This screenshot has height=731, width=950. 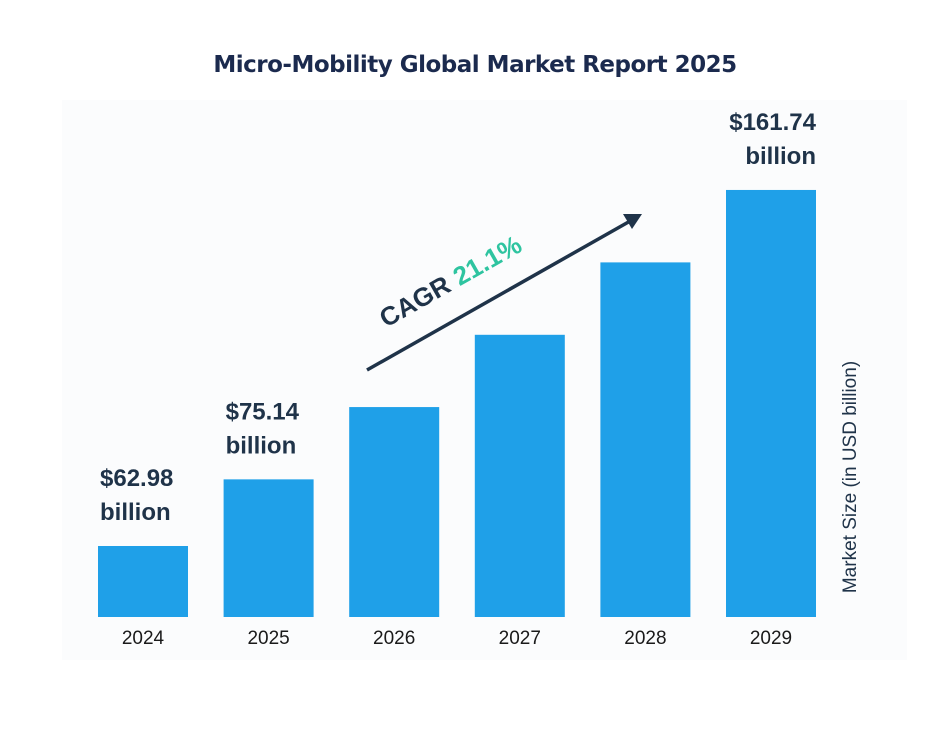 I want to click on x-tick-2024: 2024, so click(x=143, y=638).